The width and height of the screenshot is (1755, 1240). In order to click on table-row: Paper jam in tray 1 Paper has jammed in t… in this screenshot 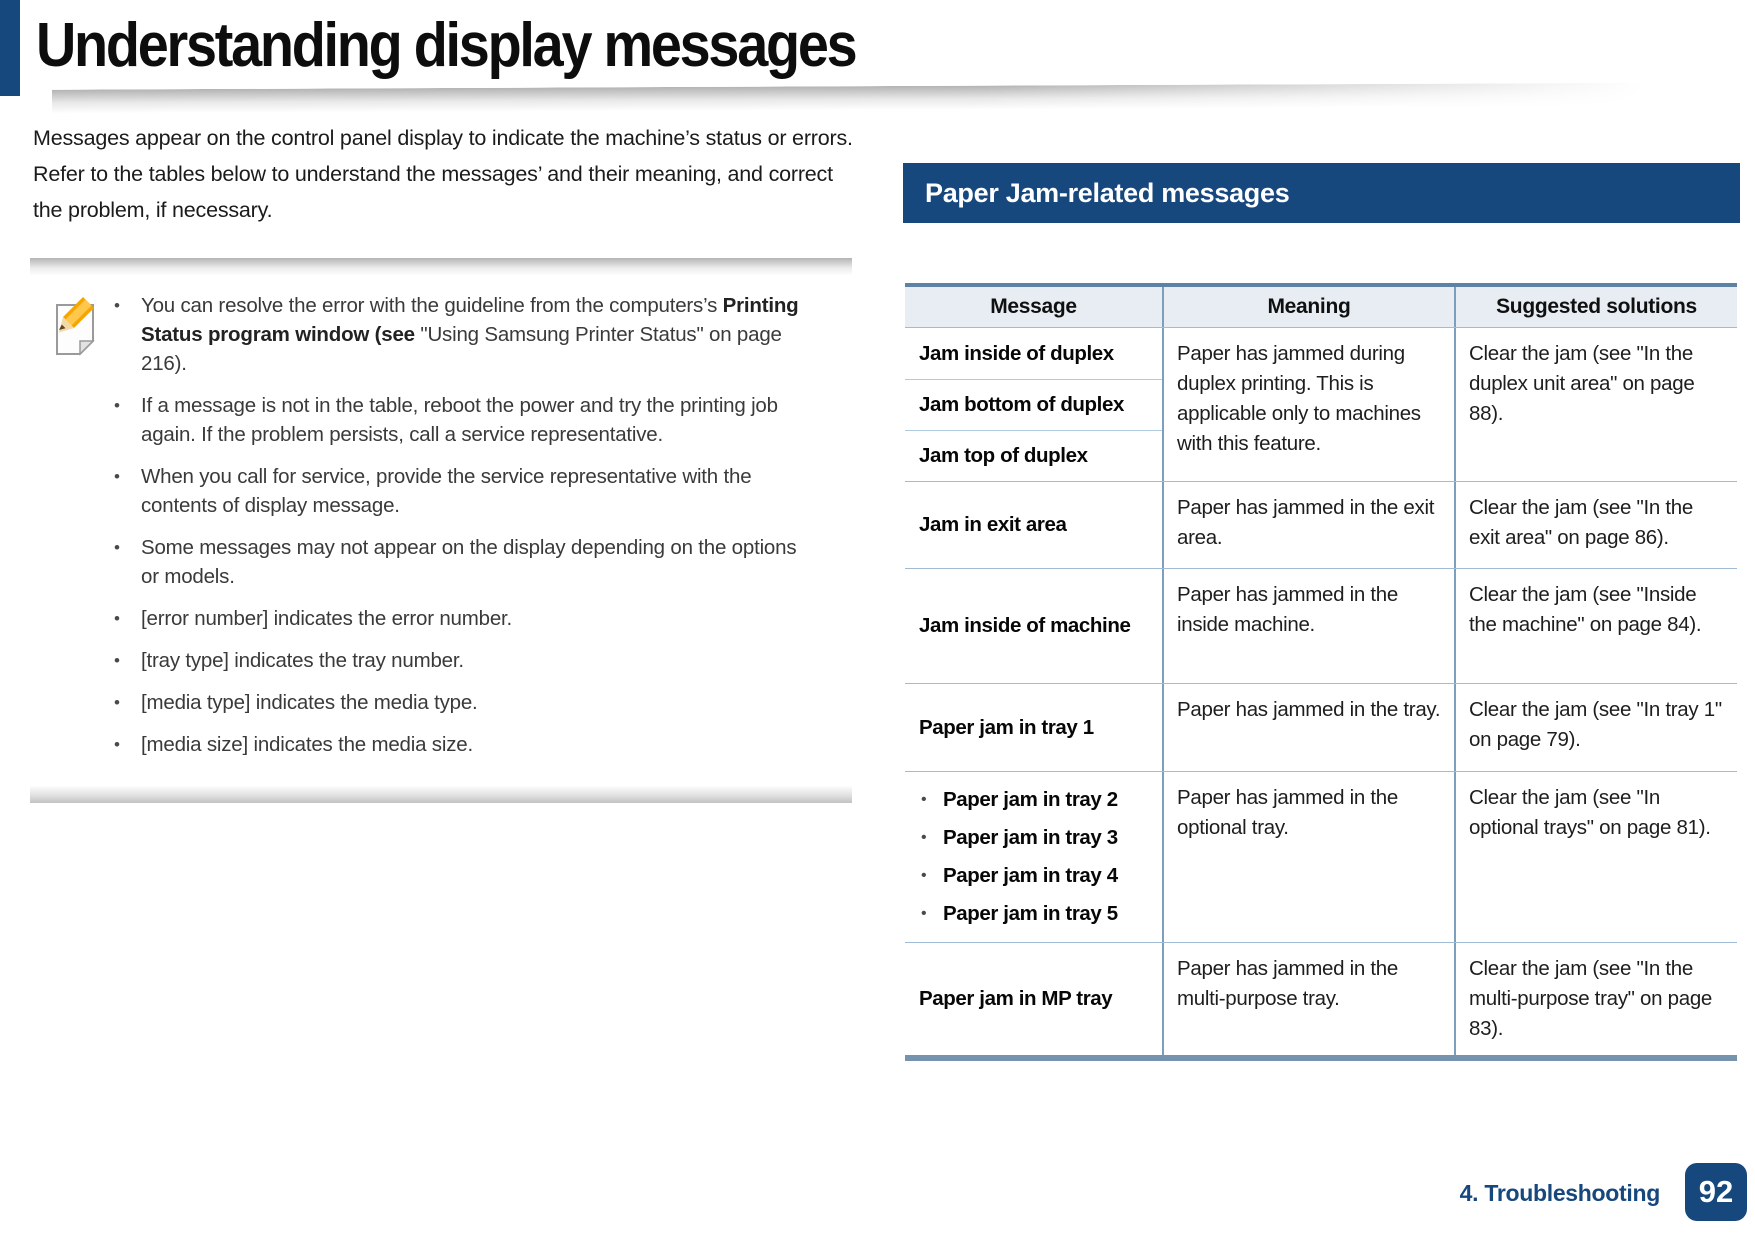, I will do `click(1321, 727)`.